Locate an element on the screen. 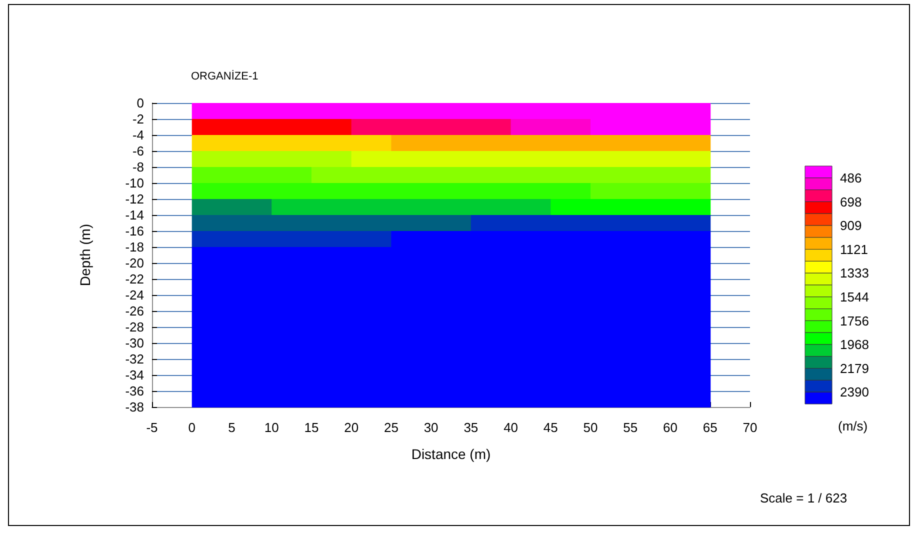  y-tick-label: -4 is located at coordinates (138, 135).